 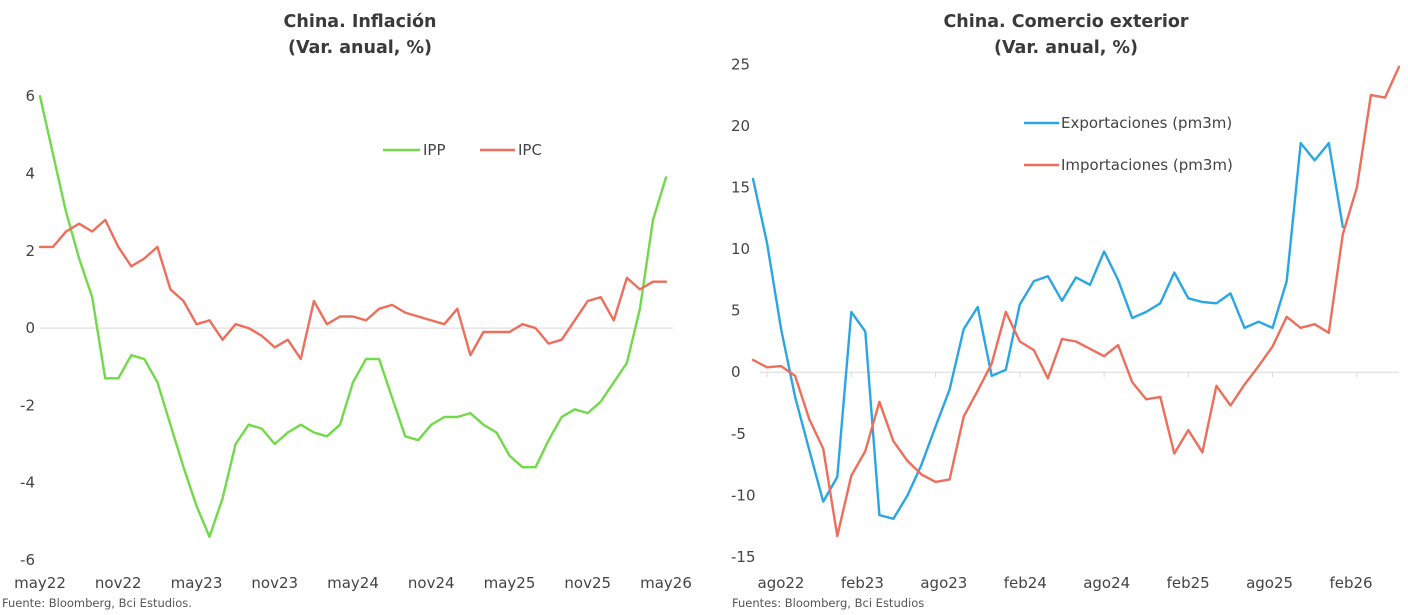 I want to click on trade-legend-label: Importaciones (pm3m), so click(x=1147, y=165).